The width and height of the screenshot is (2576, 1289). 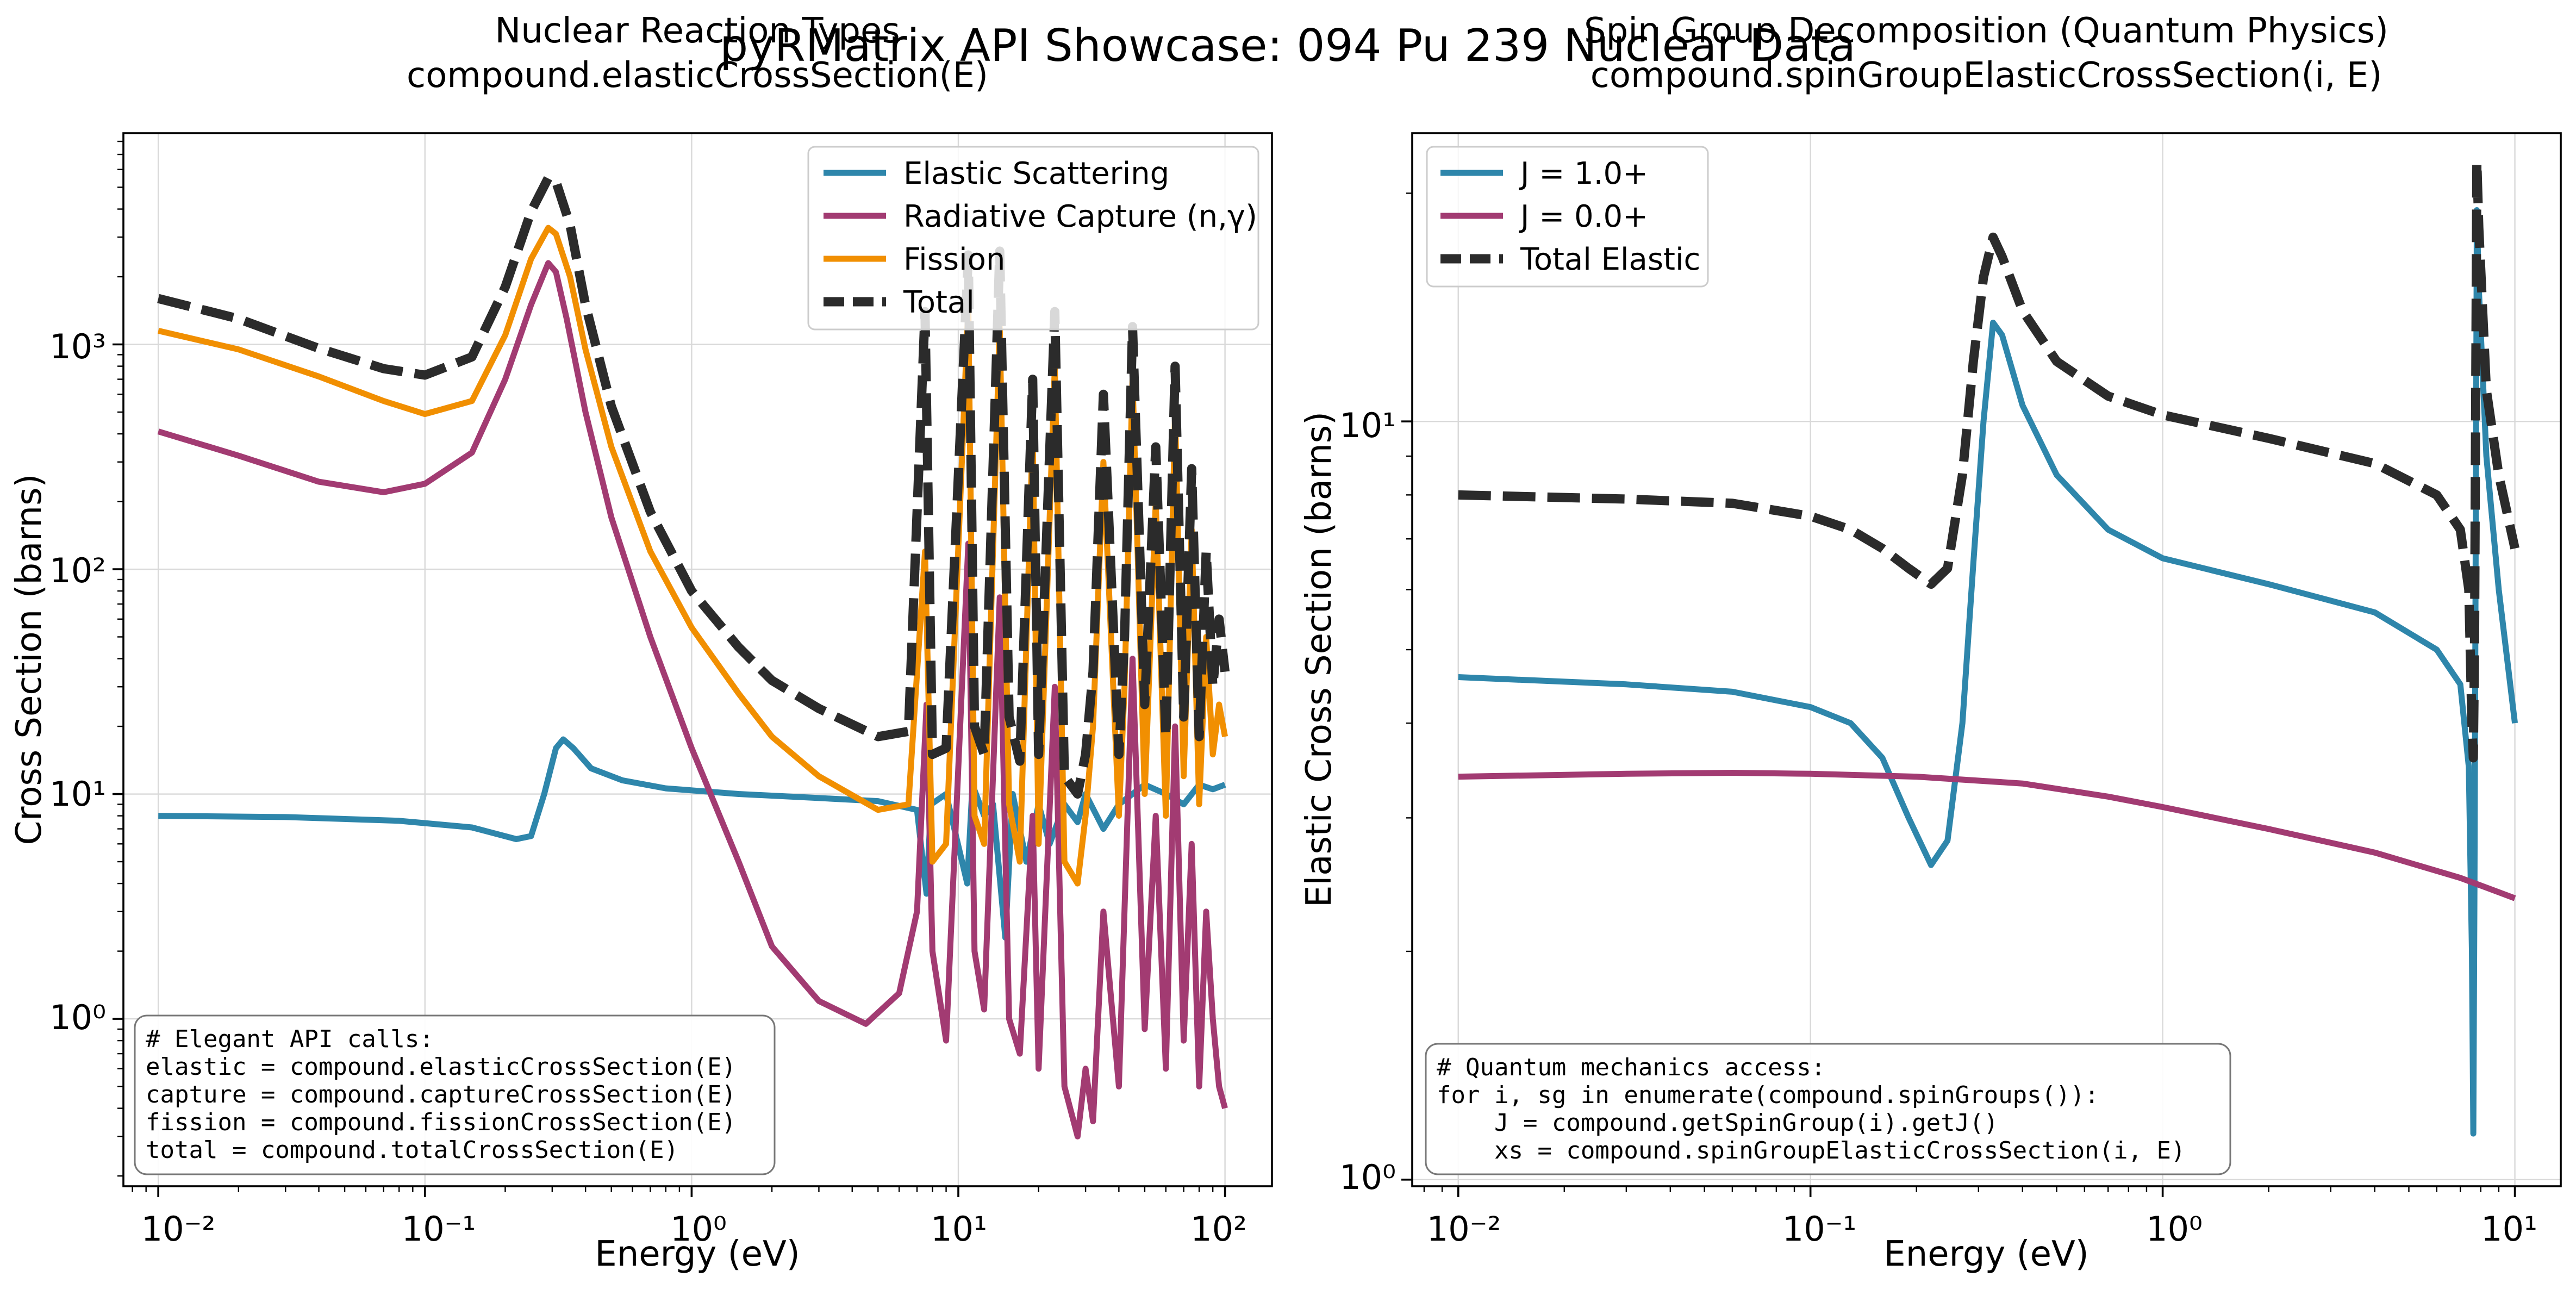 I want to click on left-y-tick-label: 10⁰, so click(x=77, y=1018).